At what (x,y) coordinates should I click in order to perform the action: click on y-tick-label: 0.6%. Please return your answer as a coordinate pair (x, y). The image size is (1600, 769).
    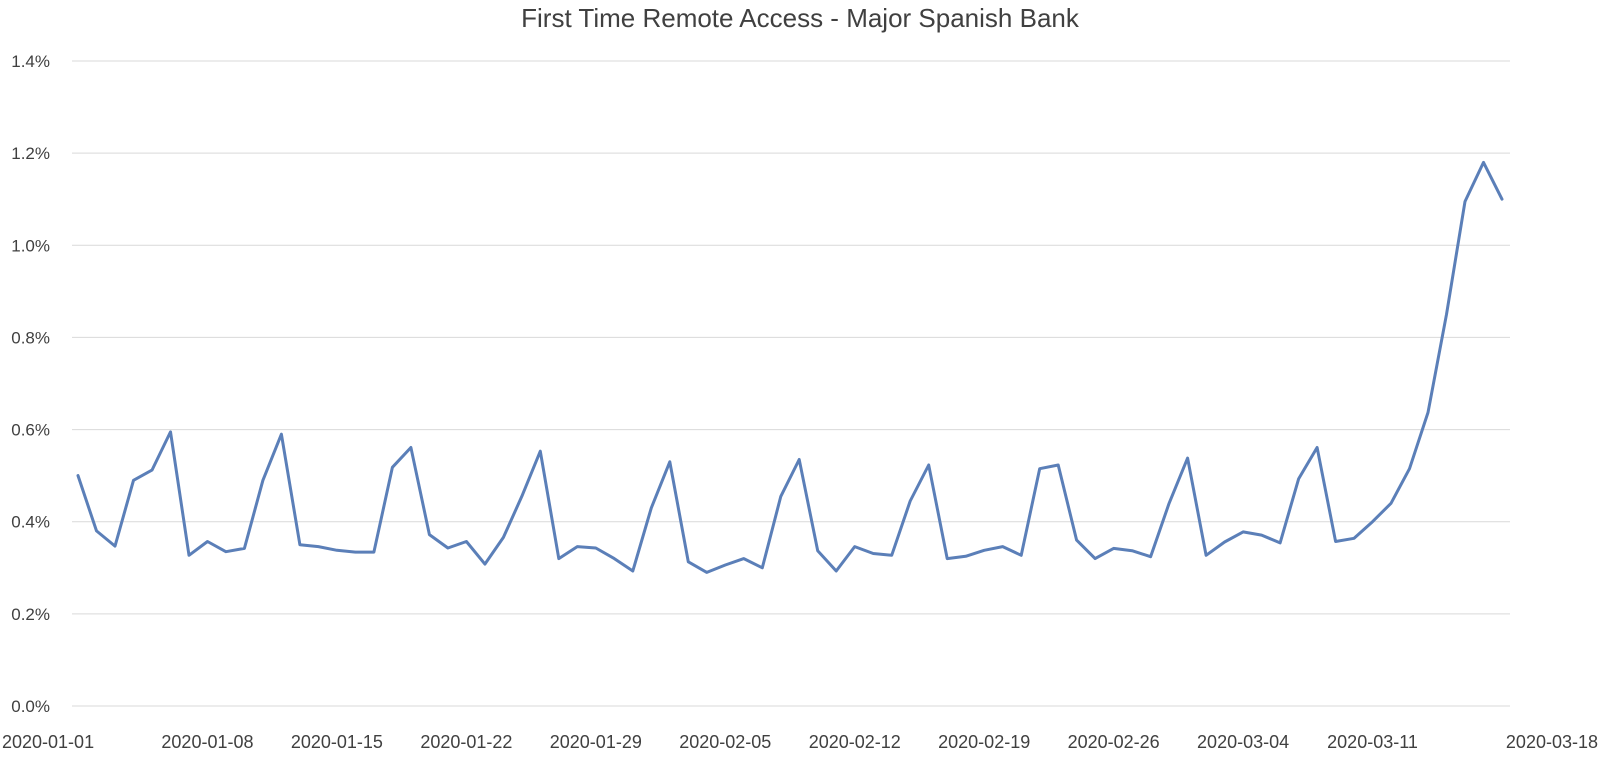
    Looking at the image, I should click on (30, 430).